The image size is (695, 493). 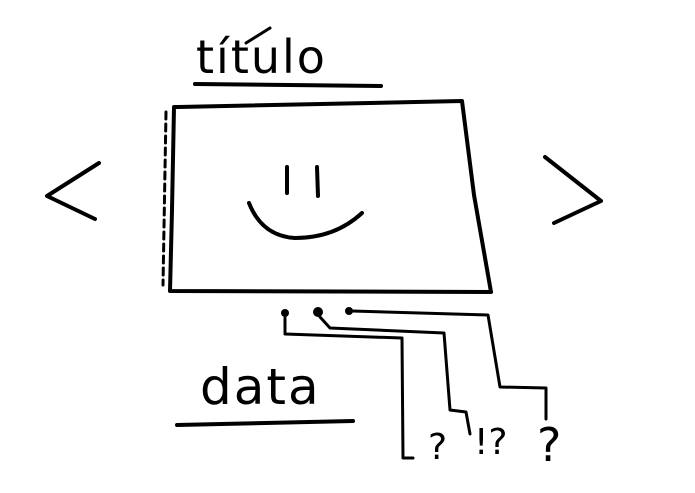 What do you see at coordinates (438, 447) in the screenshot?
I see `marker-question-1: ?` at bounding box center [438, 447].